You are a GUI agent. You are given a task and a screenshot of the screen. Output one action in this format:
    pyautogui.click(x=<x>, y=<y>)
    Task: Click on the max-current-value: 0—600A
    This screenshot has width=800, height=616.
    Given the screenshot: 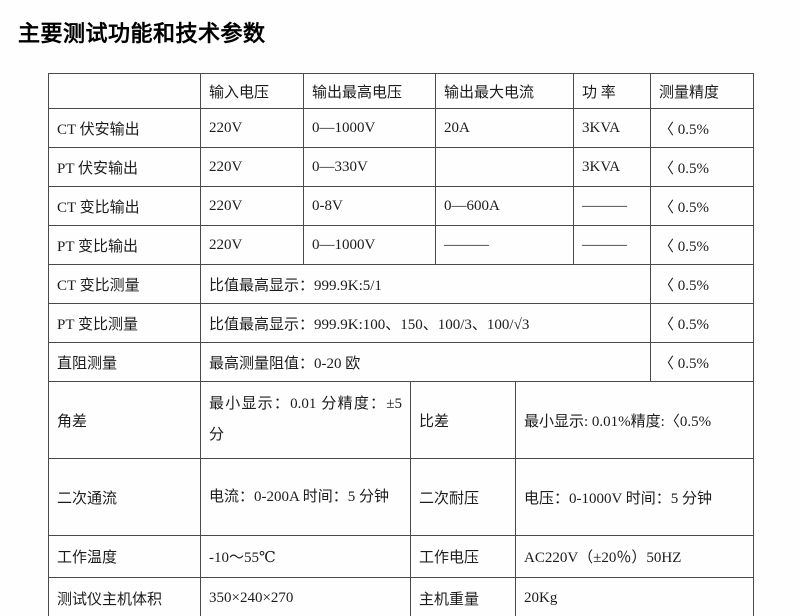 What is the action you would take?
    pyautogui.click(x=504, y=206)
    